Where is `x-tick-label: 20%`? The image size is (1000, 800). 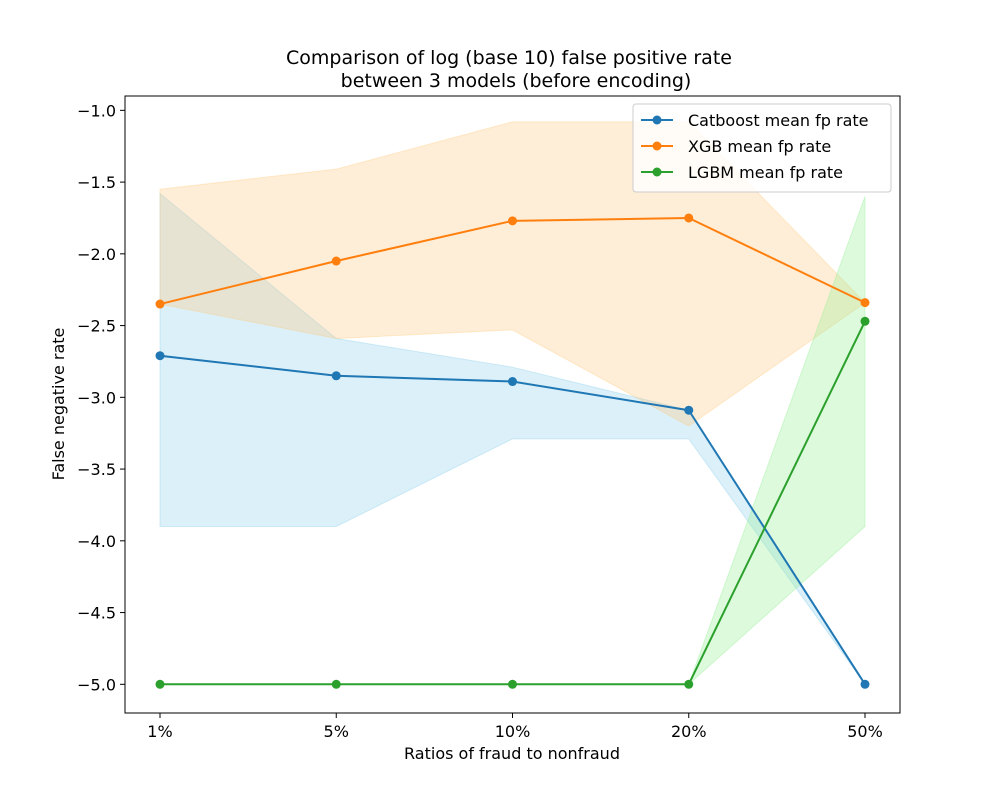 x-tick-label: 20% is located at coordinates (689, 731).